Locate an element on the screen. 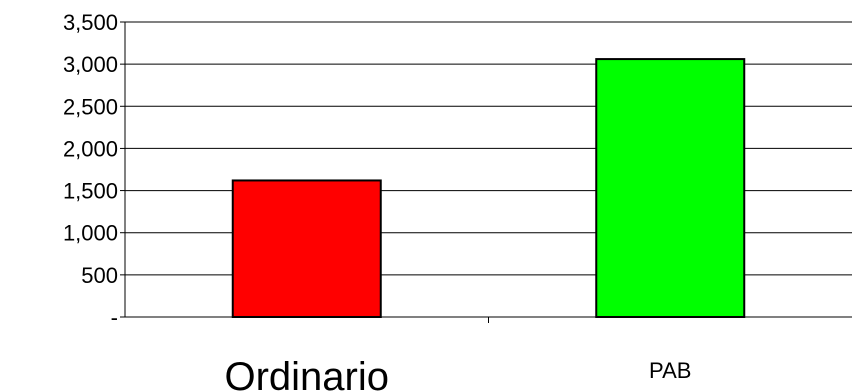 This screenshot has height=392, width=852. y-tick-label: 500 is located at coordinates (99, 275).